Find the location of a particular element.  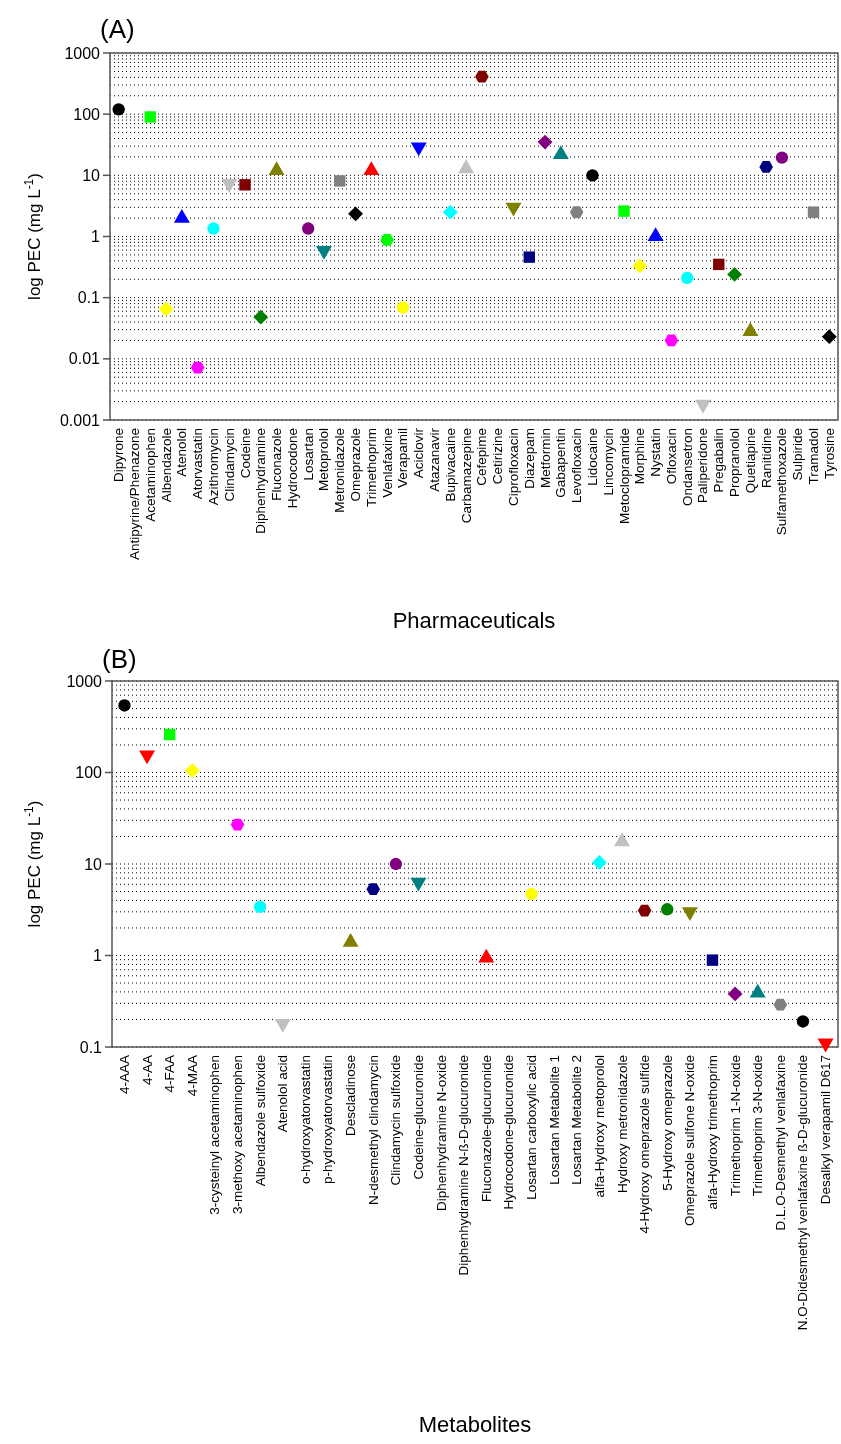

x-tick-label: Ranitidine is located at coordinates (766, 458).